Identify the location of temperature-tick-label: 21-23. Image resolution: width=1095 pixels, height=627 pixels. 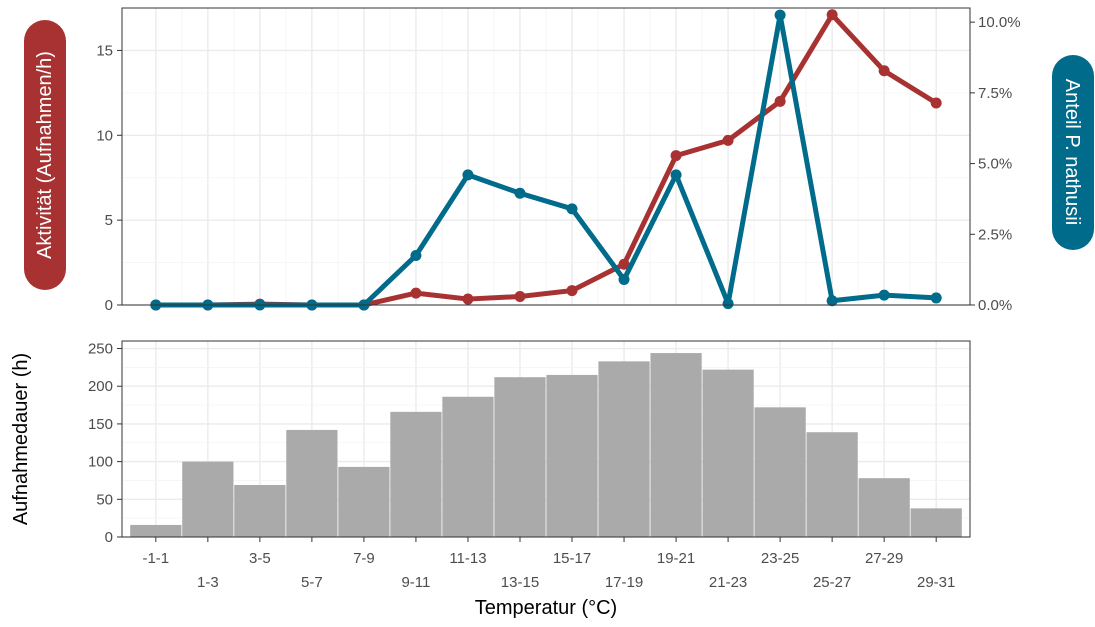
(728, 582).